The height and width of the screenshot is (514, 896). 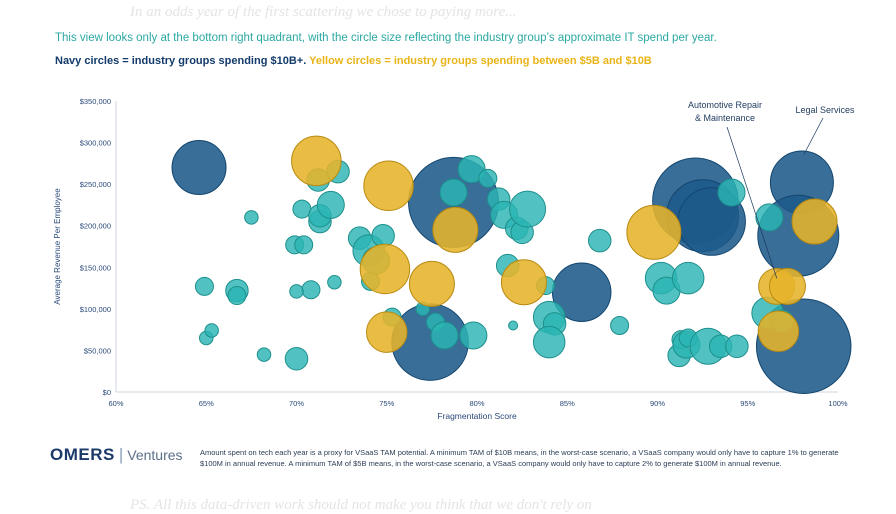 What do you see at coordinates (95, 101) in the screenshot?
I see `y-tick-label: $350,000` at bounding box center [95, 101].